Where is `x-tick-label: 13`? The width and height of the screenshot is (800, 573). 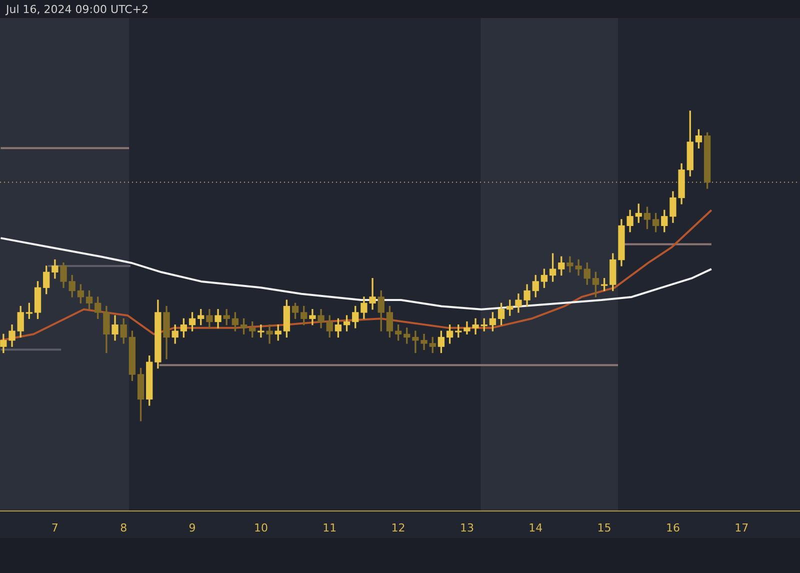
x-tick-label: 13 is located at coordinates (467, 527).